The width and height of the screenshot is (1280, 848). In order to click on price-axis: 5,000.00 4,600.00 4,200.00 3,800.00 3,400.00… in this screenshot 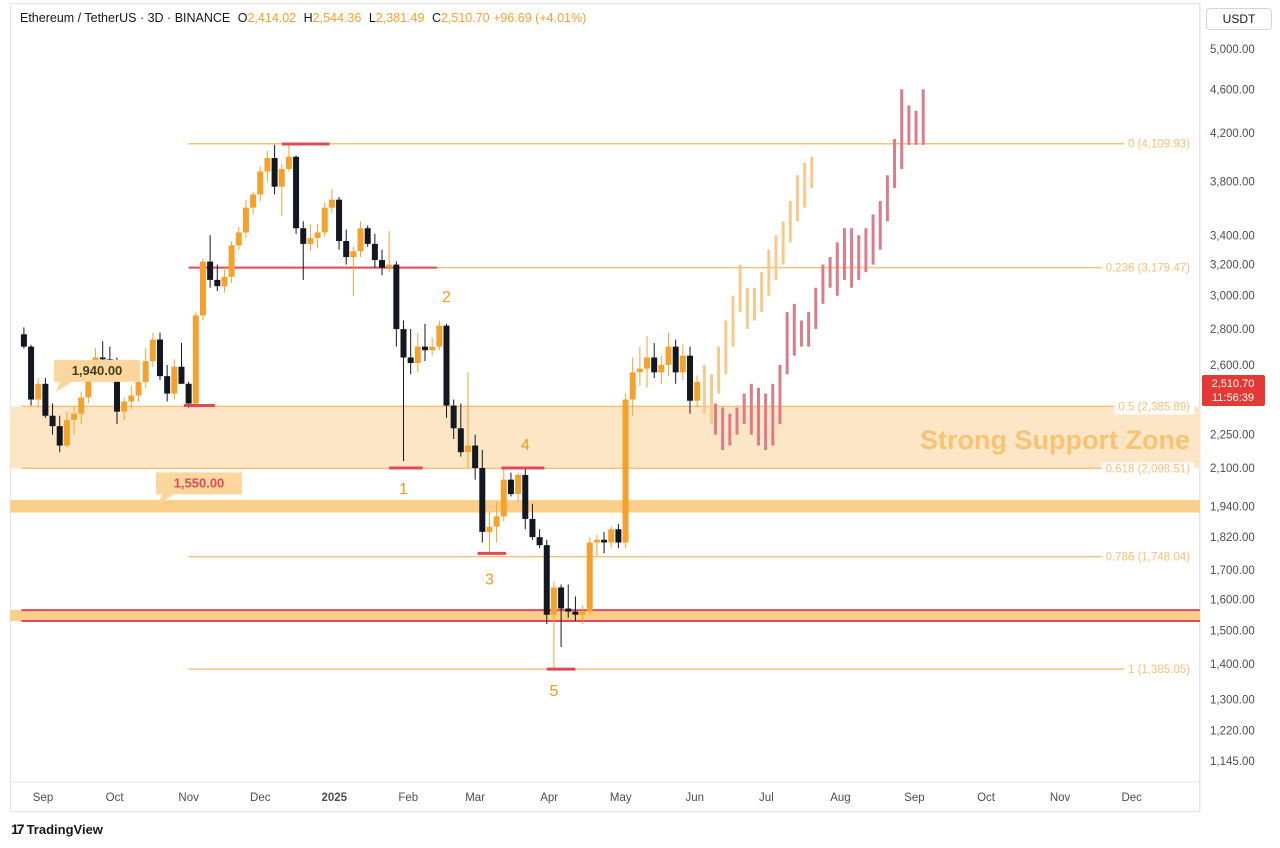, I will do `click(1232, 406)`.